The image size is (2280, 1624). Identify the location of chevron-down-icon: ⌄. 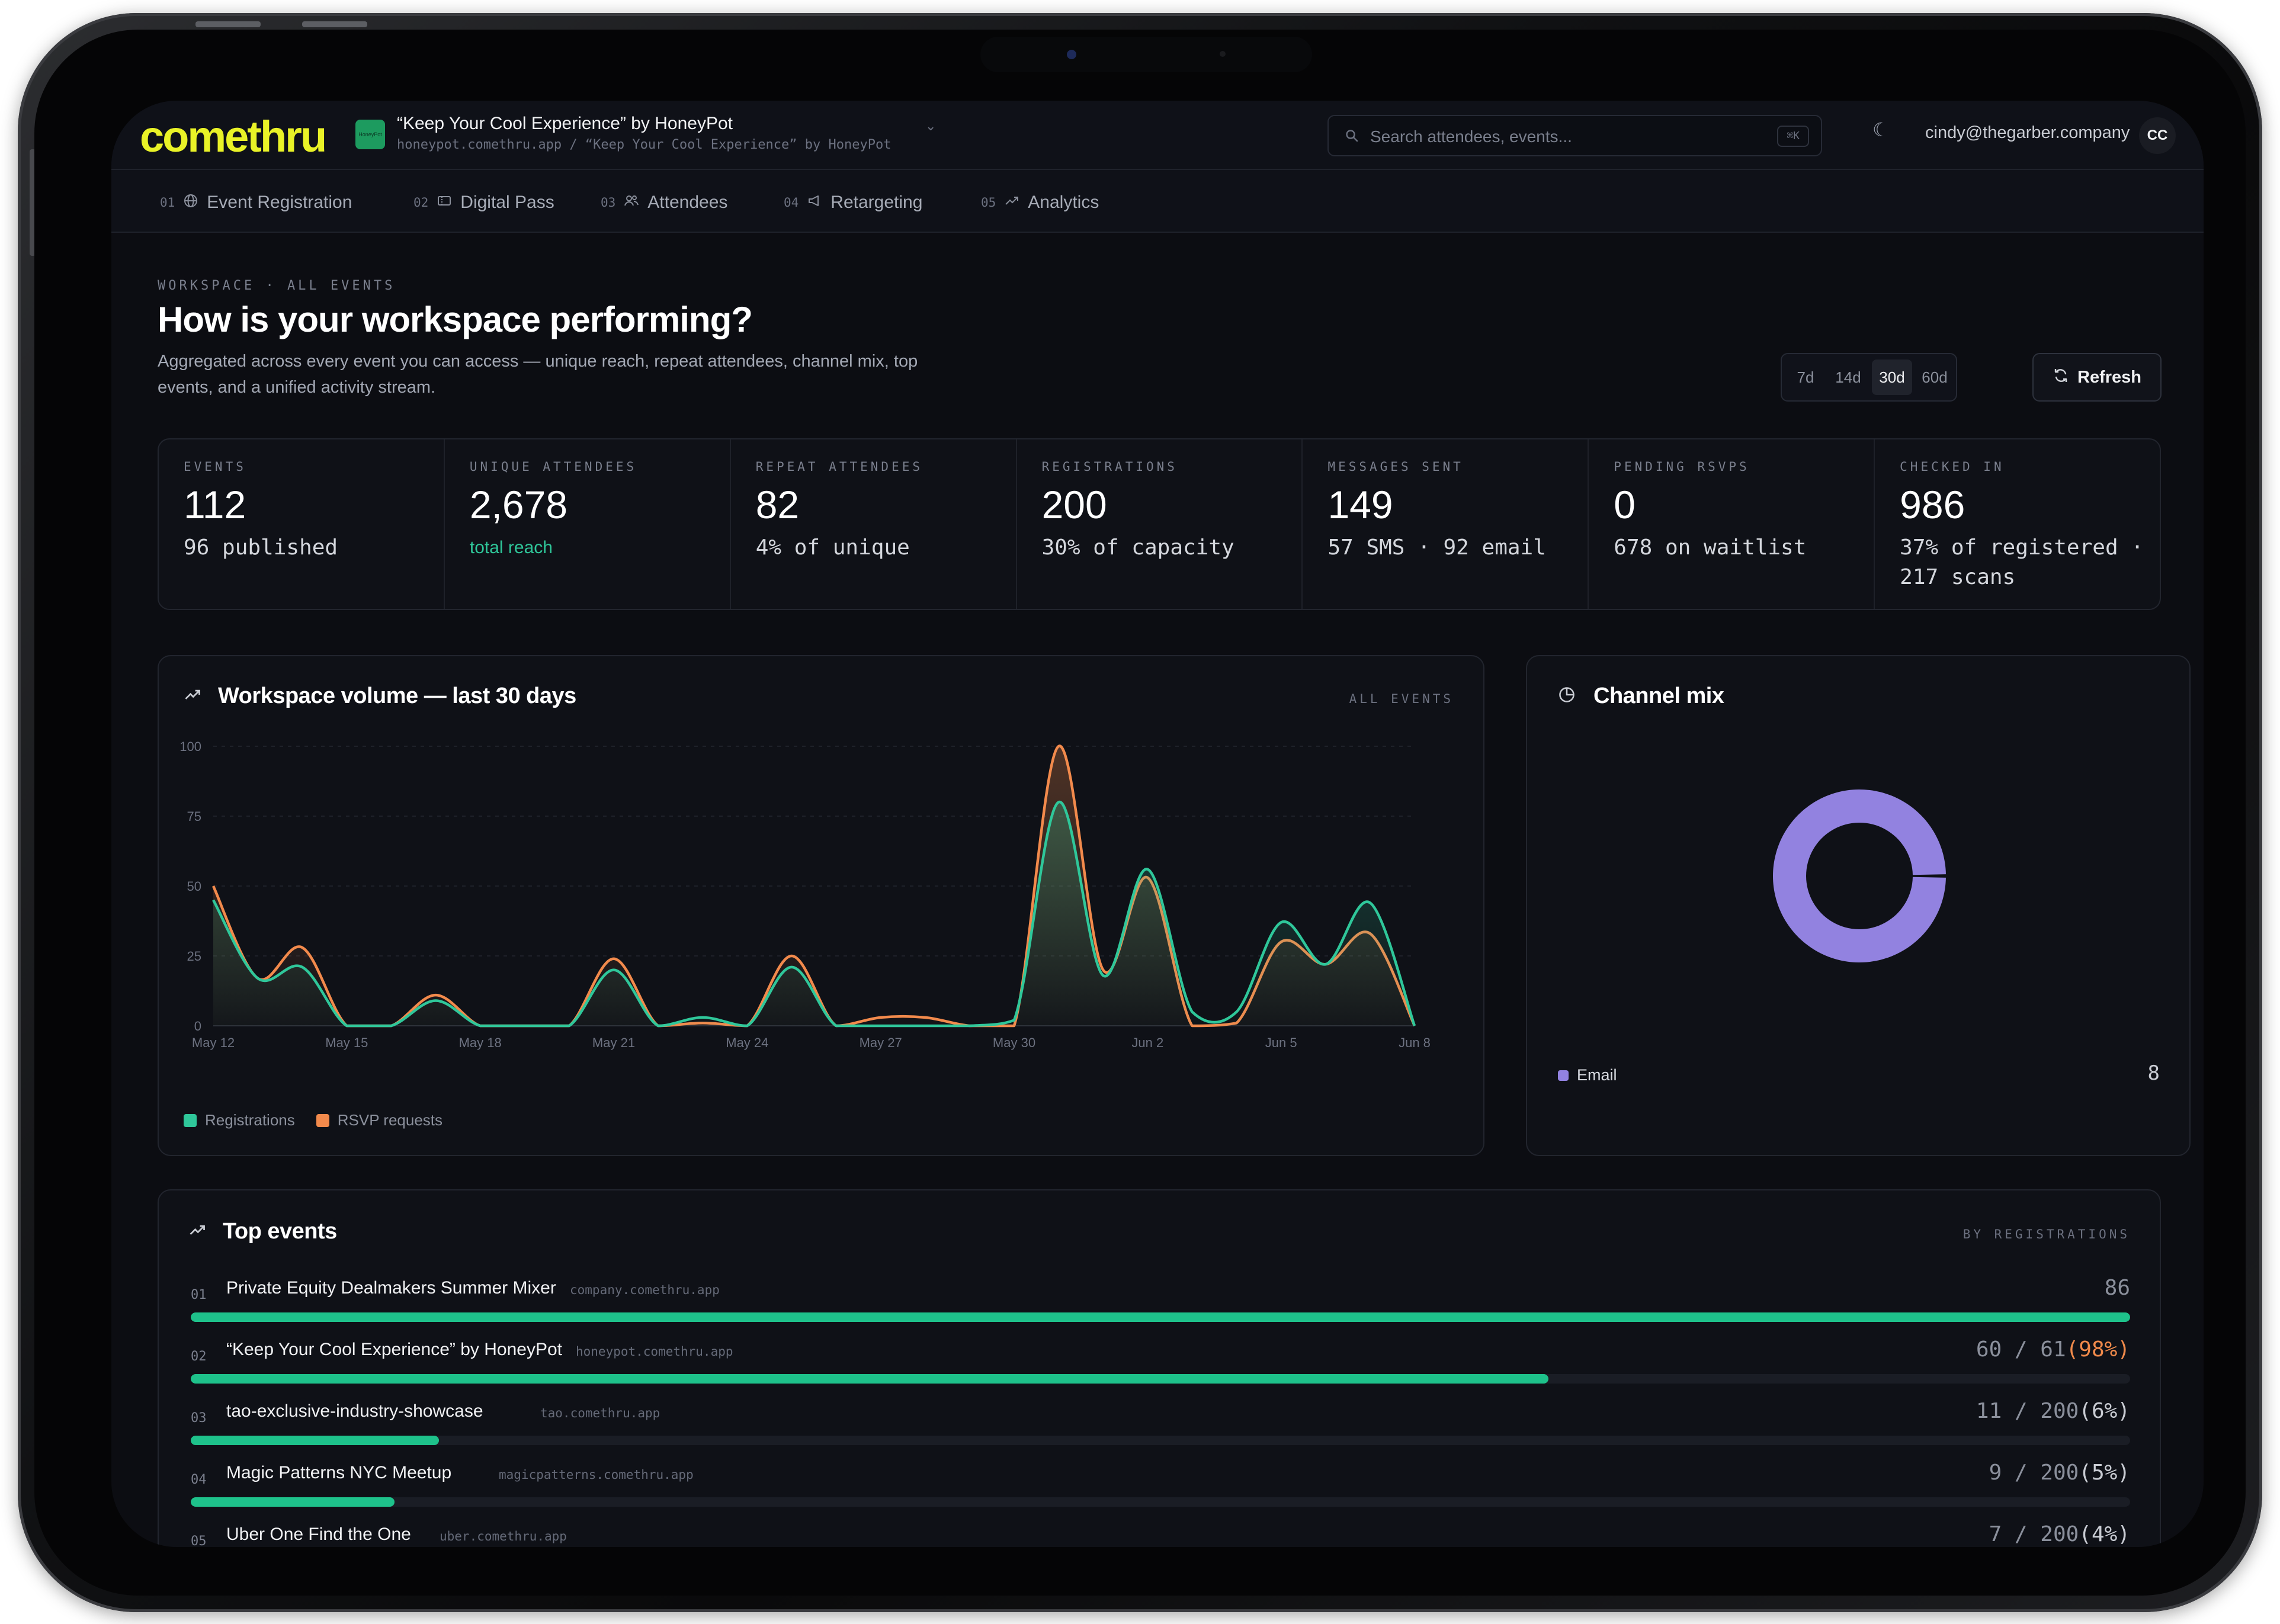
(931, 125).